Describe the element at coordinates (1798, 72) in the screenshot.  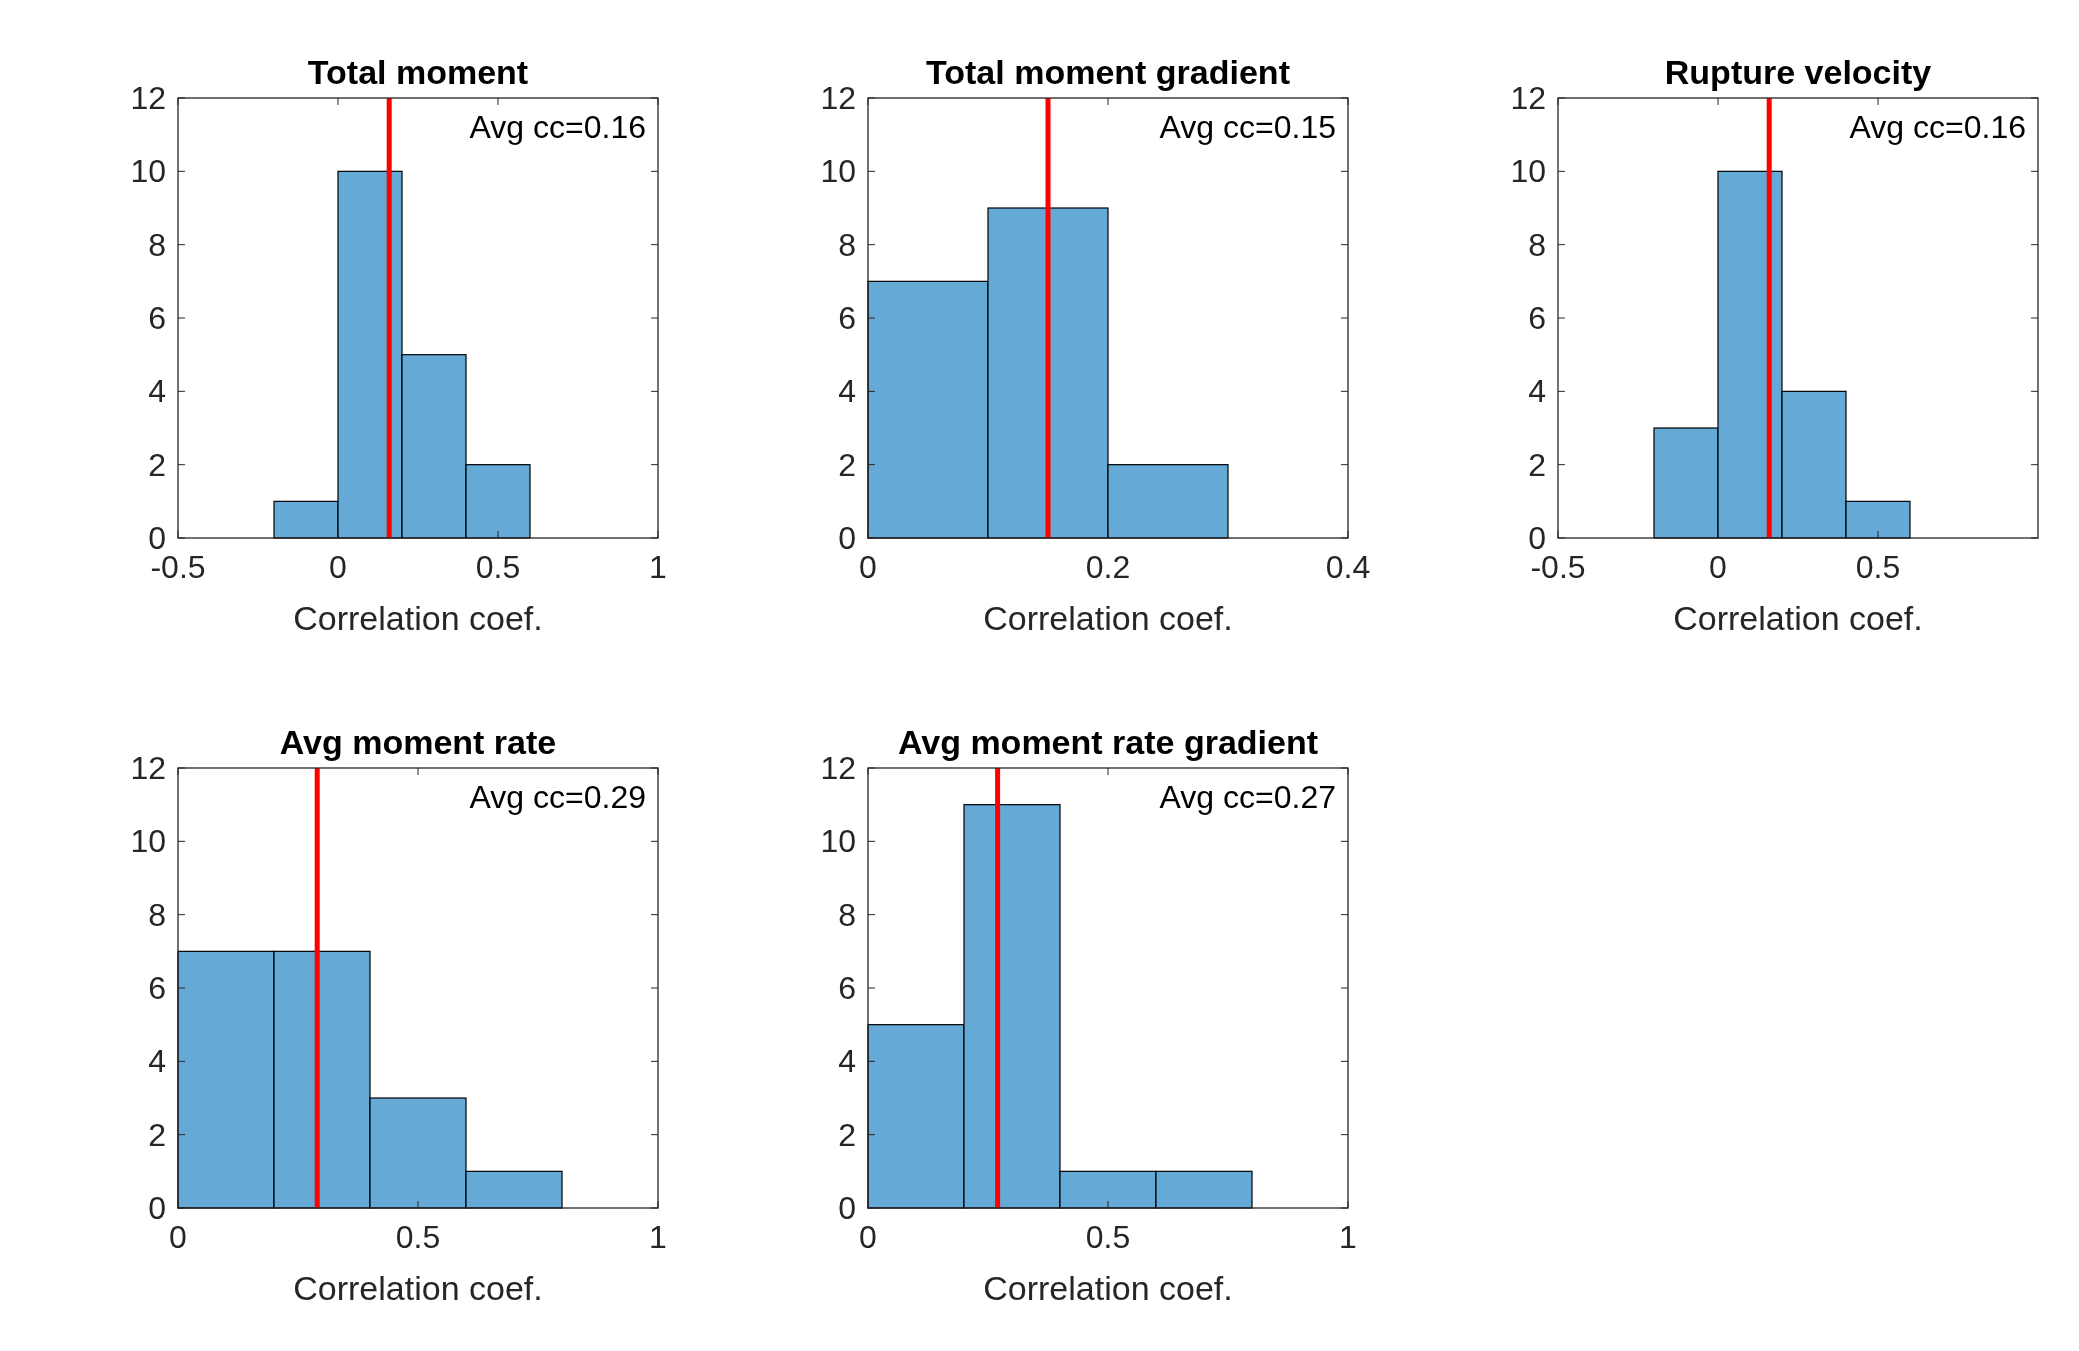
I see `chart-title: Rupture velocity` at that location.